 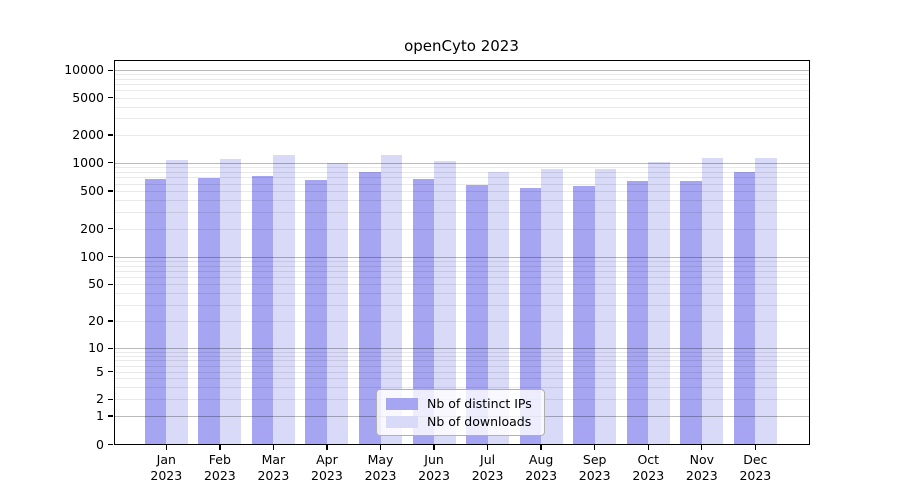 What do you see at coordinates (92, 256) in the screenshot?
I see `y-tick-label-100: 100` at bounding box center [92, 256].